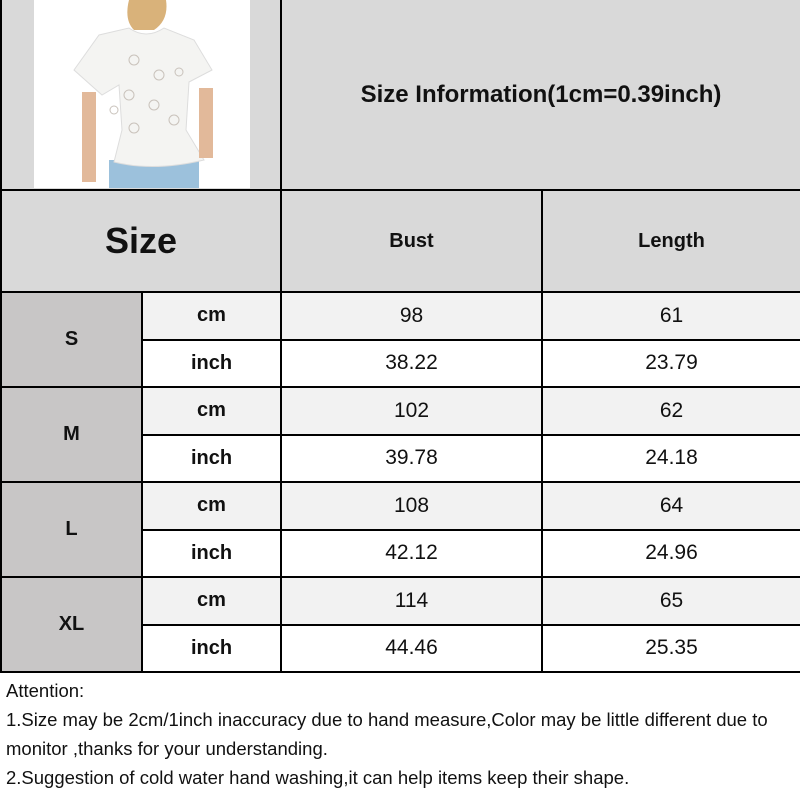 The image size is (800, 800). I want to click on bust-value: 38.22, so click(412, 364).